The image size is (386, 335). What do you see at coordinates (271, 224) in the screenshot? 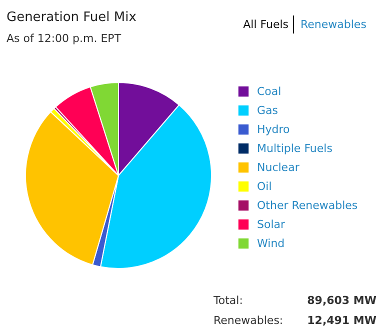
I see `legend-label: Solar` at bounding box center [271, 224].